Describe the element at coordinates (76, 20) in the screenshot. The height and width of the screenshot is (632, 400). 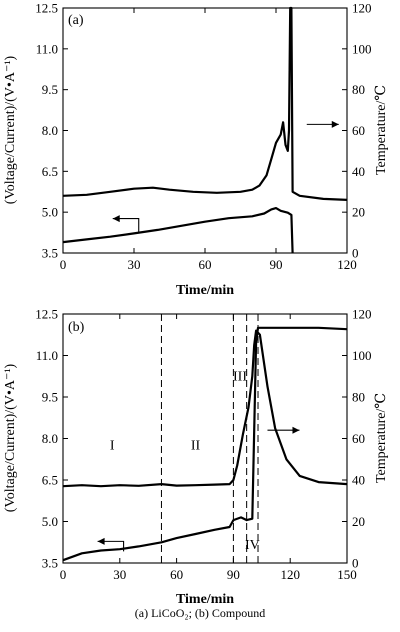
I see `panel-label: (a)` at that location.